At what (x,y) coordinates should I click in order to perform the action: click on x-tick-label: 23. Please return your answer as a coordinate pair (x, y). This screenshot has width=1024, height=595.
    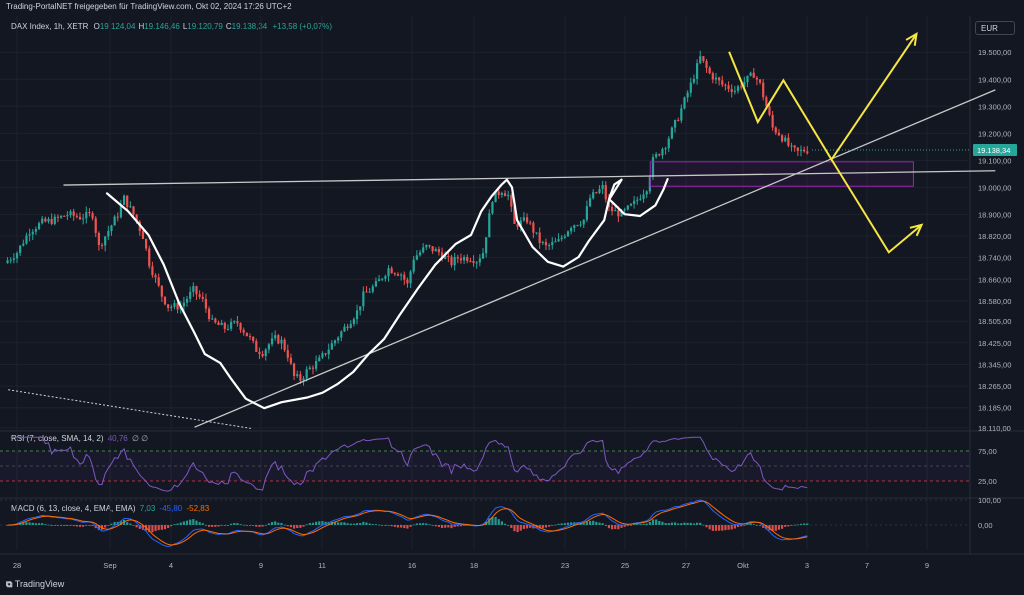
    Looking at the image, I should click on (565, 565).